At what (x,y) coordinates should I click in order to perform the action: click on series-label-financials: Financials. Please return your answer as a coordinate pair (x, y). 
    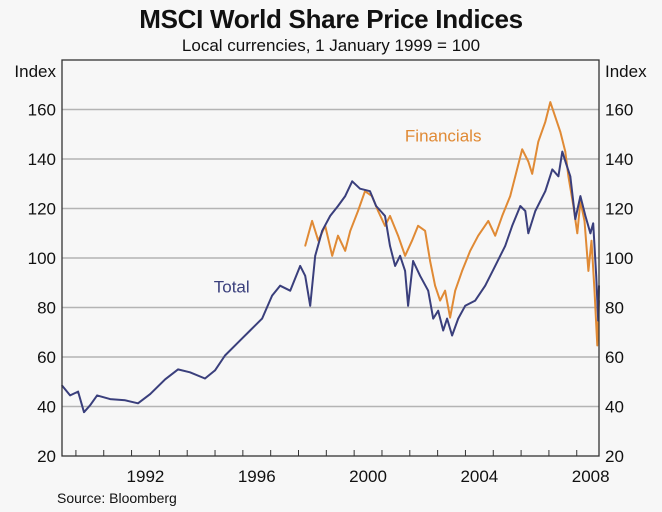
    Looking at the image, I should click on (443, 136).